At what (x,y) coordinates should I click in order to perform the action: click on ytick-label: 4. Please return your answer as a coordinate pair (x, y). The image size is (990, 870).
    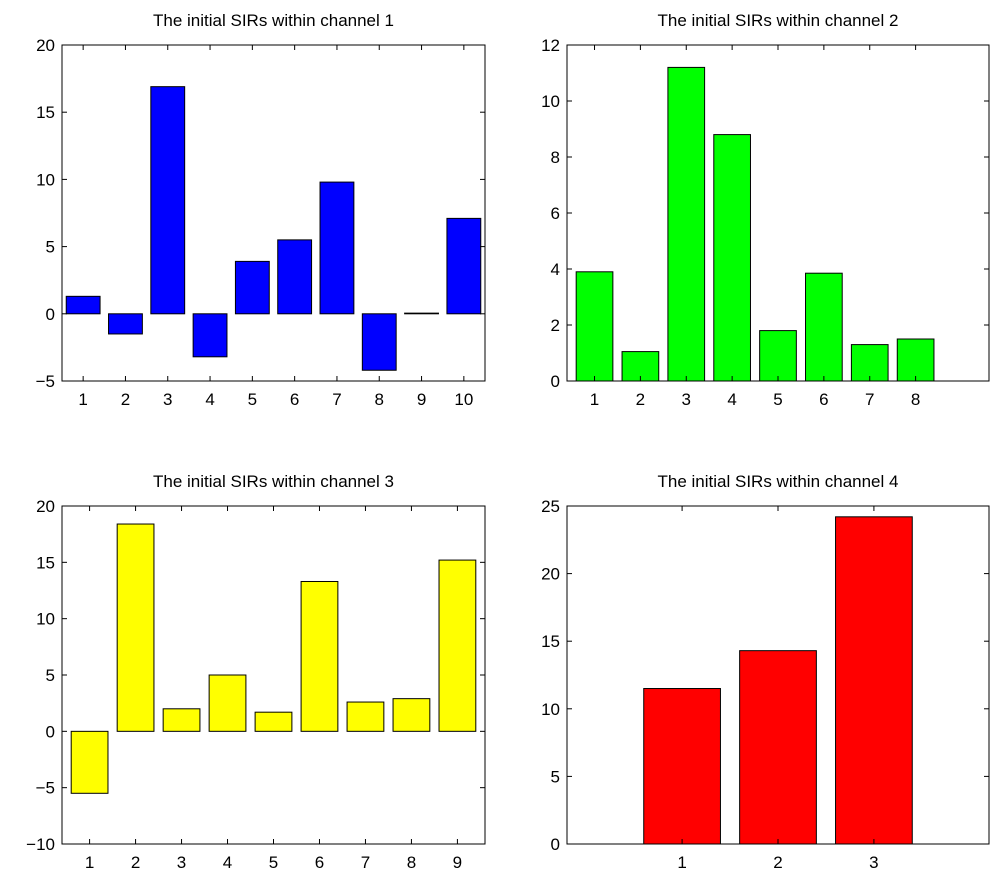
    Looking at the image, I should click on (555, 269).